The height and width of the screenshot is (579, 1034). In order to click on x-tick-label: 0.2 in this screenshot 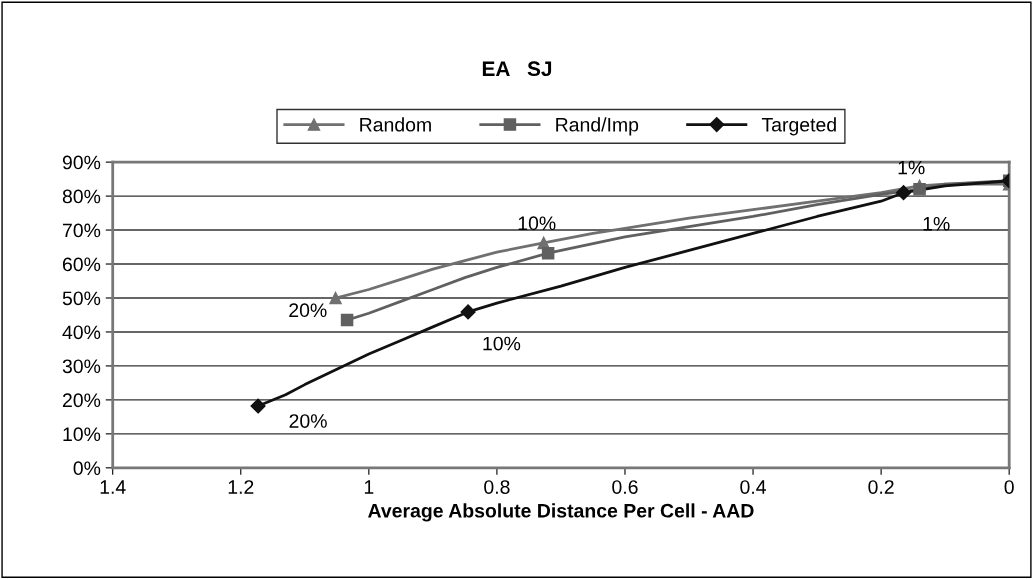, I will do `click(881, 487)`.